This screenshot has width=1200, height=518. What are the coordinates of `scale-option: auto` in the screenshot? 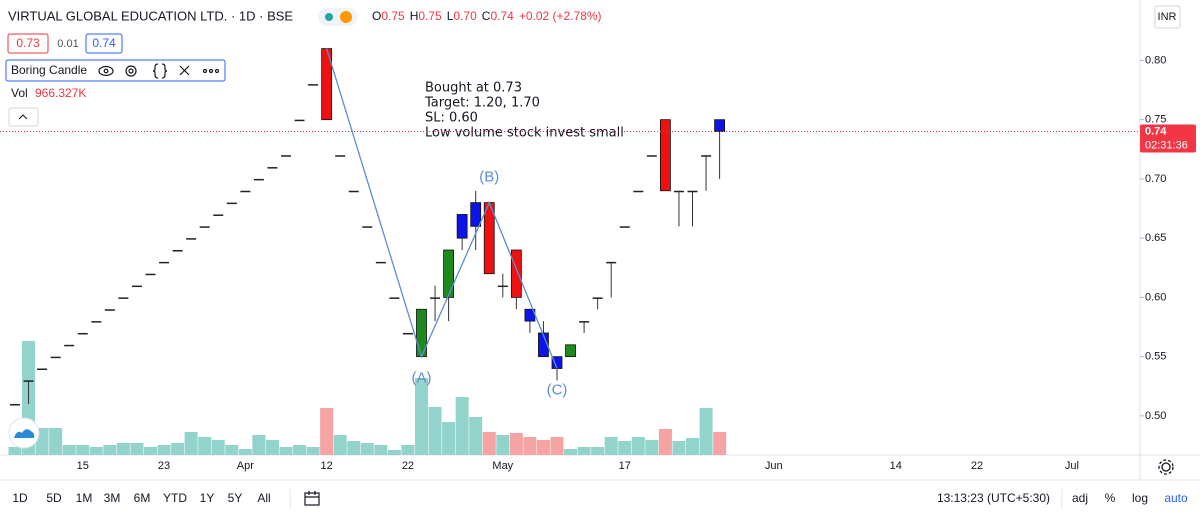 It's located at (1176, 498).